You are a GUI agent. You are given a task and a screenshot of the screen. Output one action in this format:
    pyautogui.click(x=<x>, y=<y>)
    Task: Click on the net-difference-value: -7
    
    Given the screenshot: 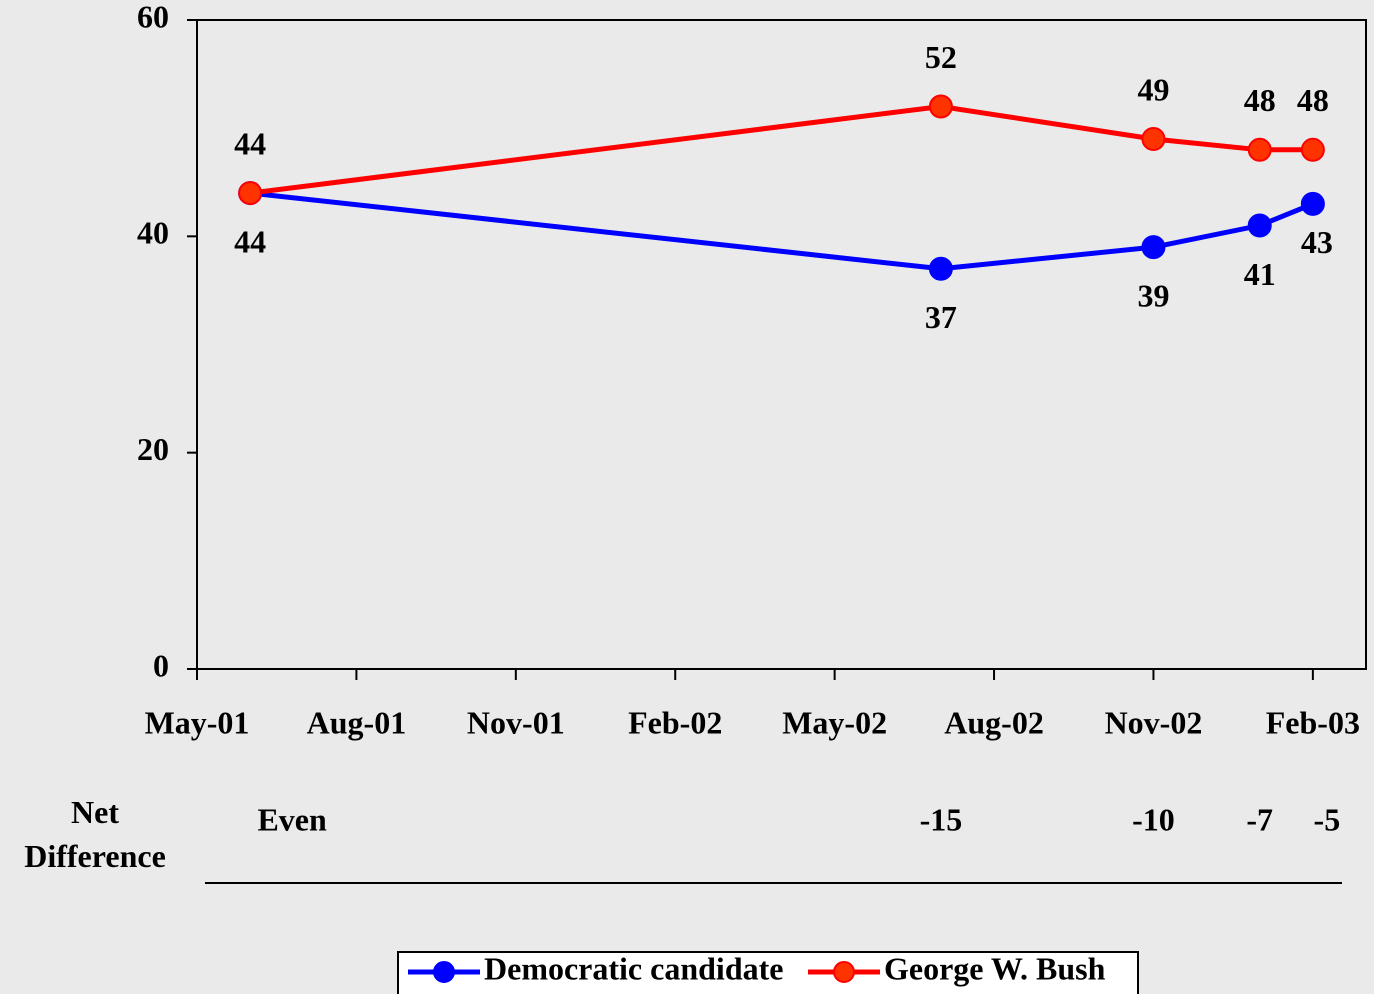 What is the action you would take?
    pyautogui.click(x=1259, y=819)
    